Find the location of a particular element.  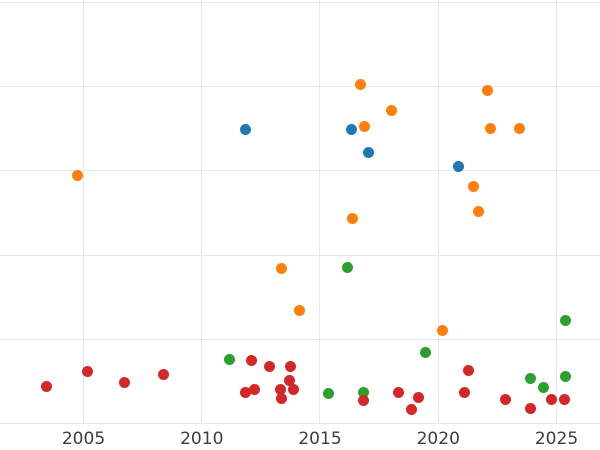

x-tick-label: 2015 is located at coordinates (320, 439).